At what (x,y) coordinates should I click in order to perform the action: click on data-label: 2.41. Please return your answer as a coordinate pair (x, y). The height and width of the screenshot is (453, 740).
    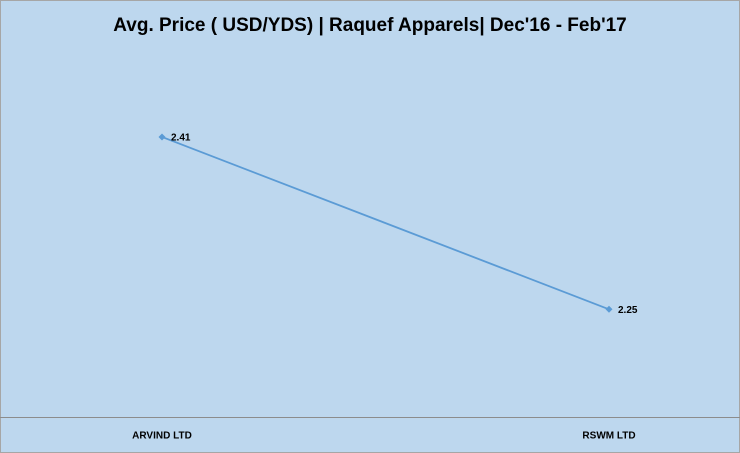
    Looking at the image, I should click on (181, 138).